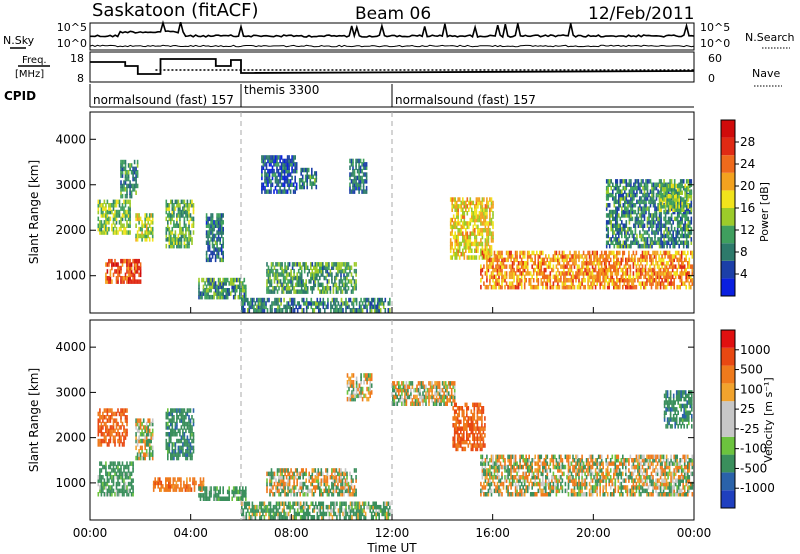 This screenshot has height=554, width=800. Describe the element at coordinates (711, 78) in the screenshot. I see `nave-tick-bottom: 0` at that location.